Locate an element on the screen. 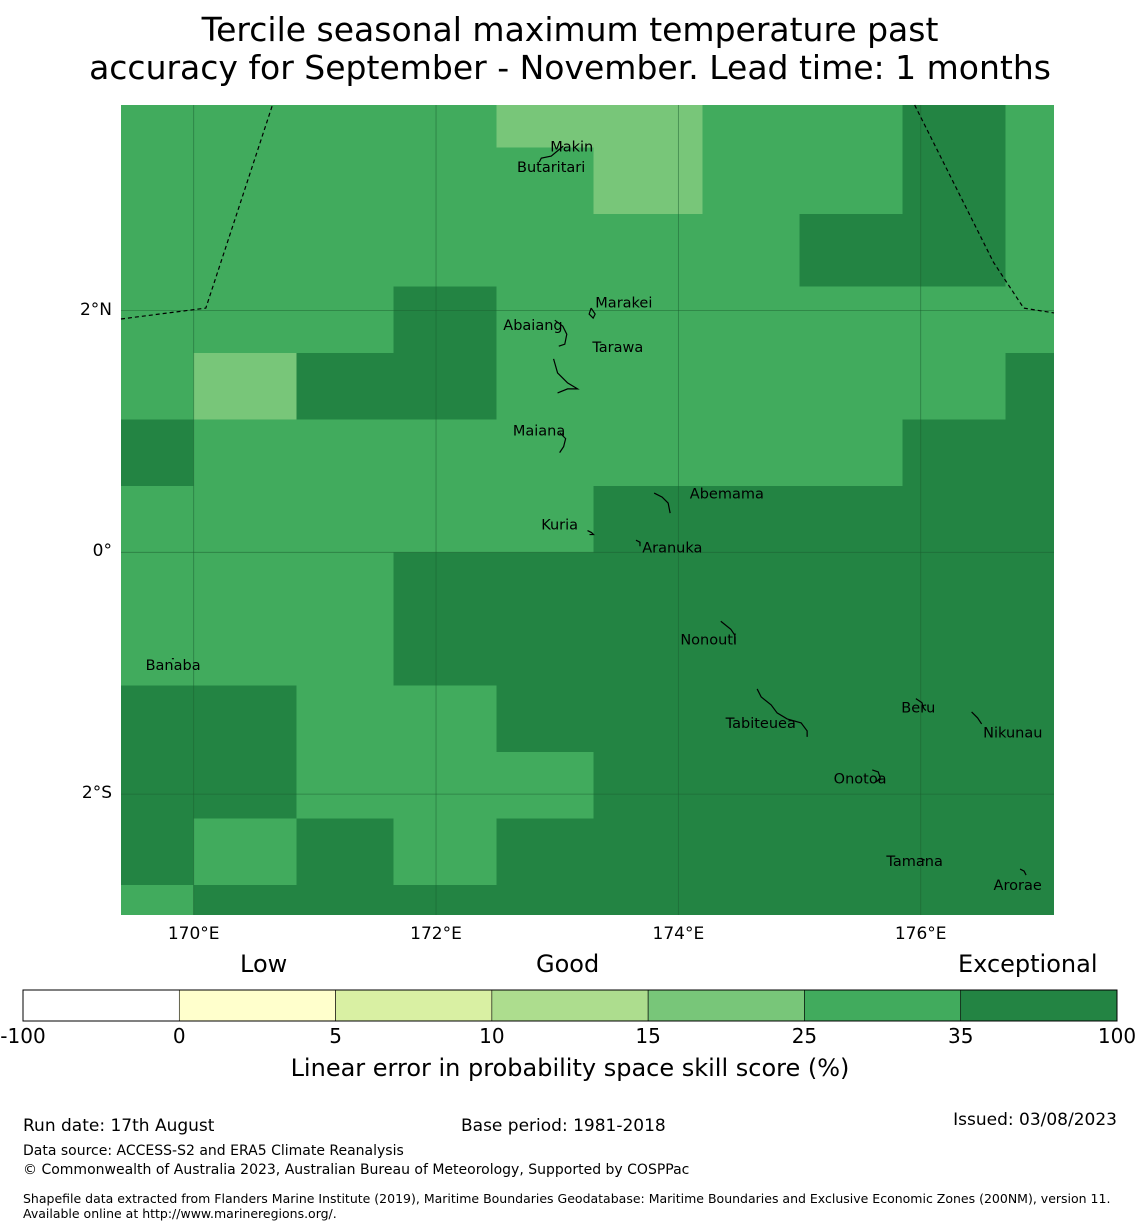  place-label: Marakei is located at coordinates (623, 303).